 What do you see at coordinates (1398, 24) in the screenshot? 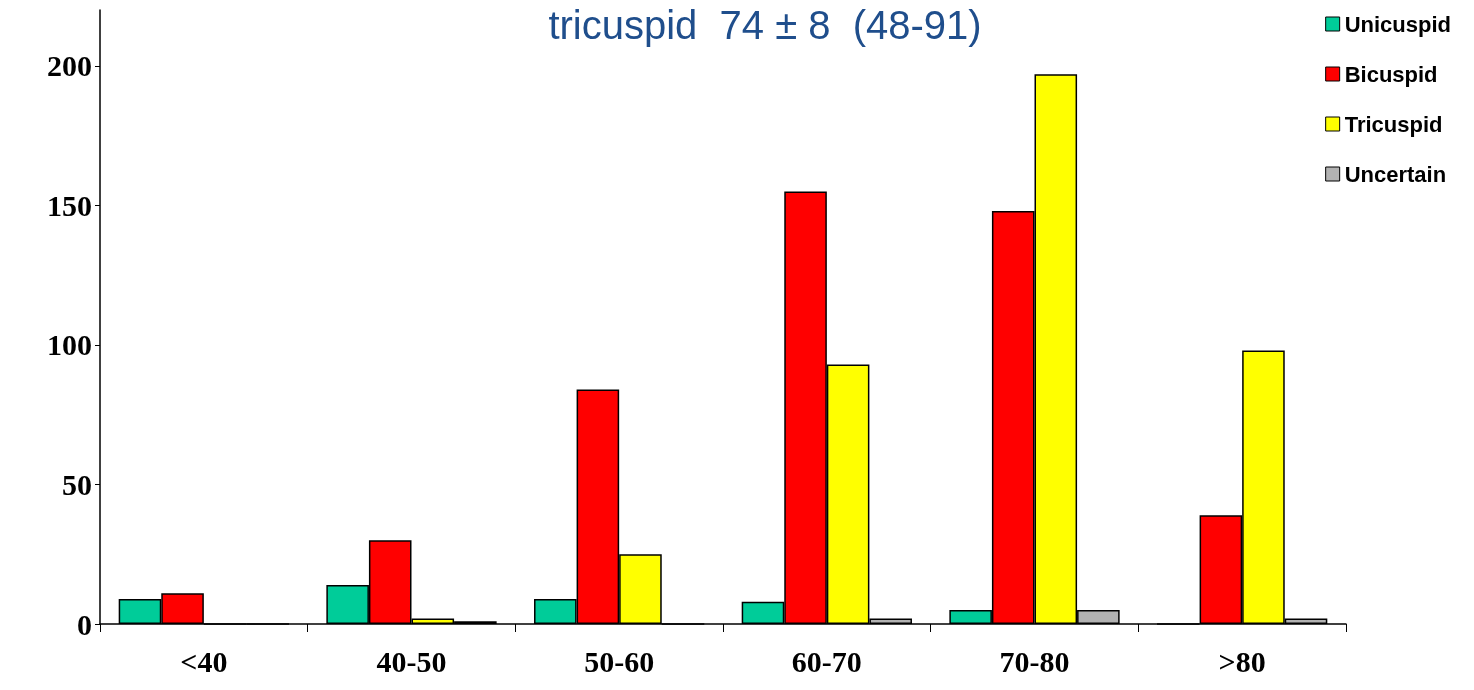
I see `legend-label: Unicuspid` at bounding box center [1398, 24].